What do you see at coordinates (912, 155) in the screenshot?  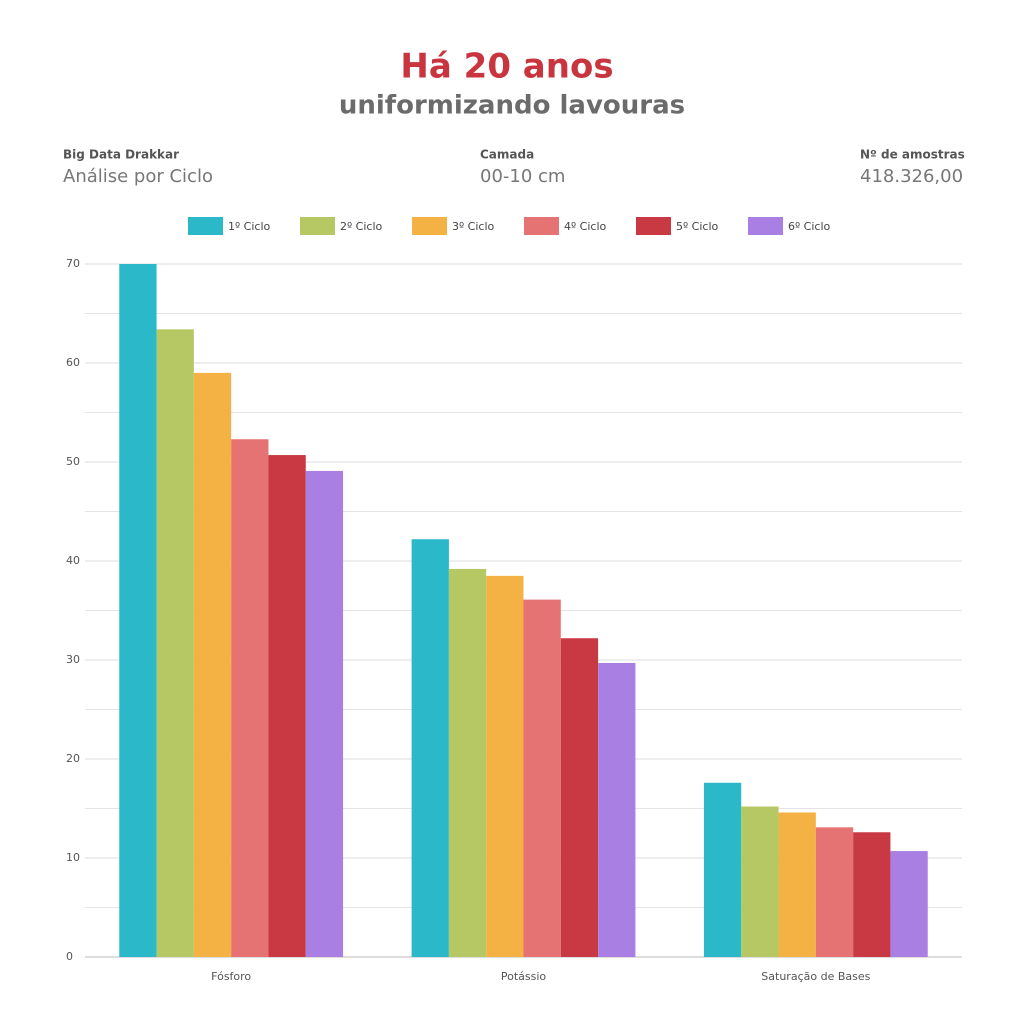 I see `info-label: Nº de amostras` at bounding box center [912, 155].